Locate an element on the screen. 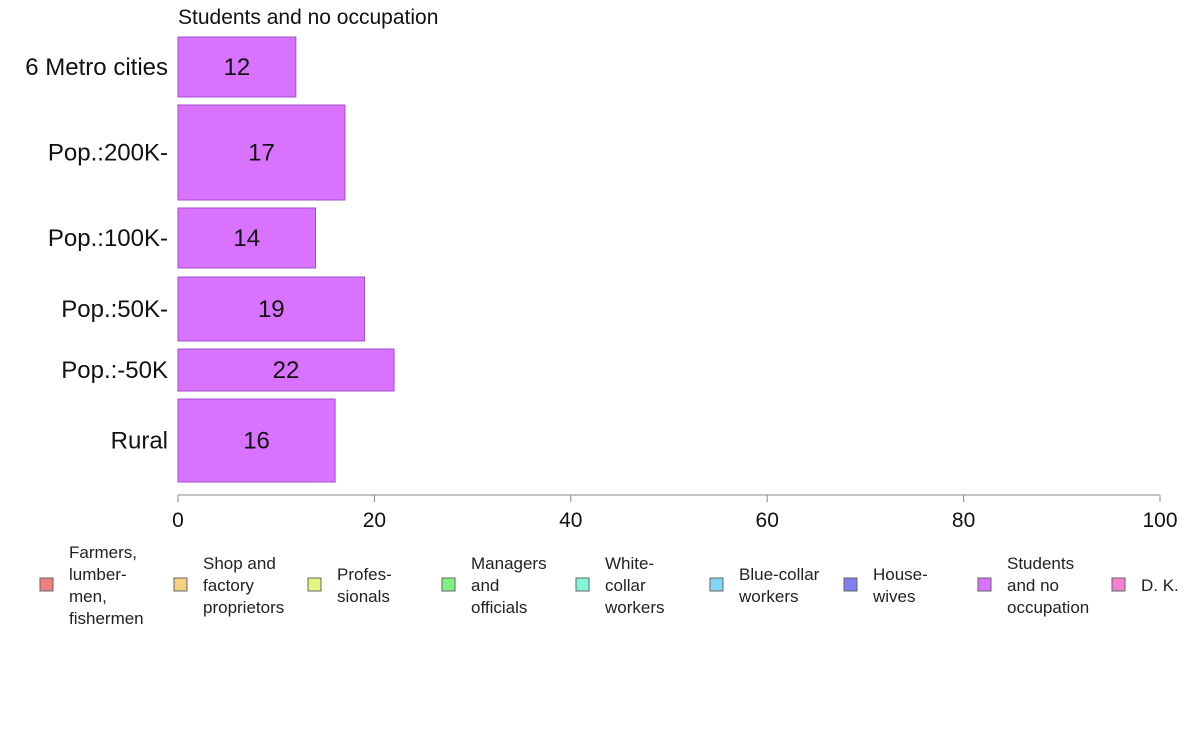 The height and width of the screenshot is (736, 1188). legend-label: D. K. is located at coordinates (1160, 585).